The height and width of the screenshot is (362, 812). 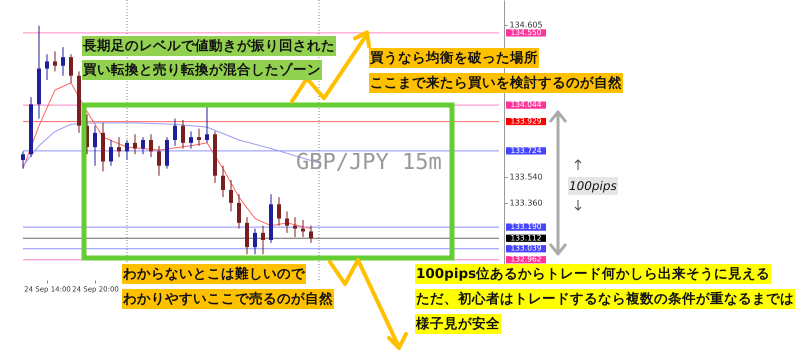 I want to click on text: わかりやすいここで売るのが自然, so click(x=228, y=299).